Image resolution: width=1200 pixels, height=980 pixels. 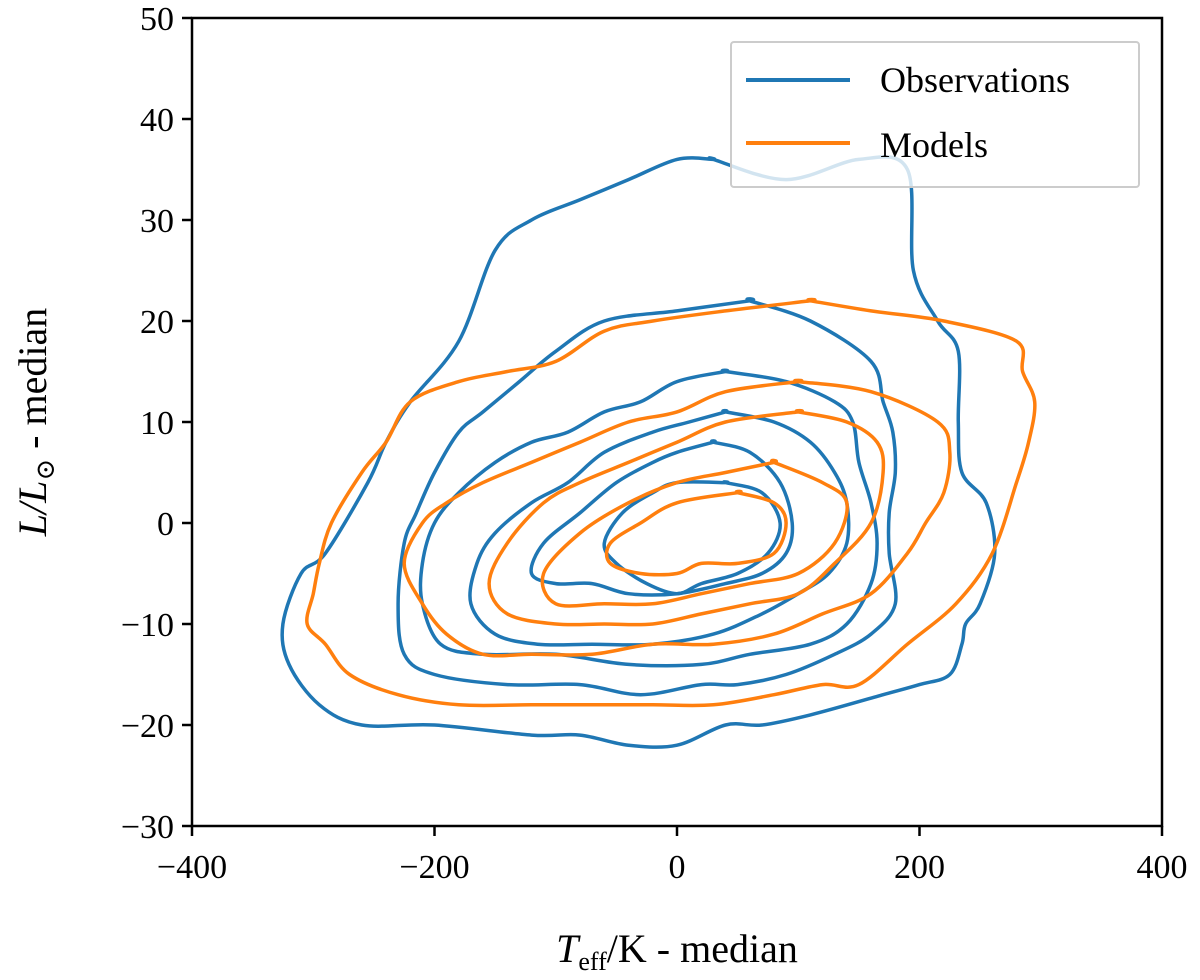 I want to click on y-tick-label: −10, so click(x=147, y=625).